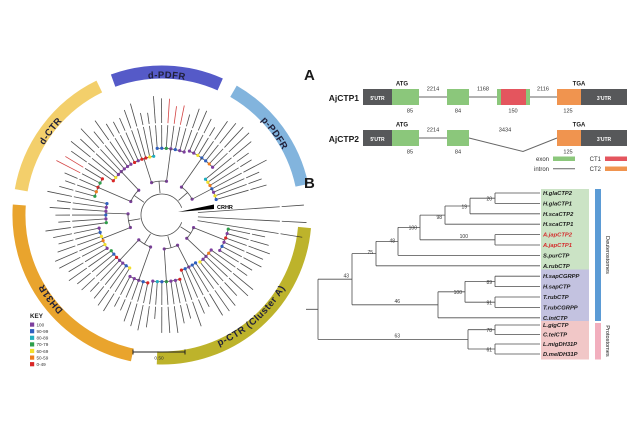 The image size is (638, 429). I want to click on bootstrap: 89, so click(489, 283).